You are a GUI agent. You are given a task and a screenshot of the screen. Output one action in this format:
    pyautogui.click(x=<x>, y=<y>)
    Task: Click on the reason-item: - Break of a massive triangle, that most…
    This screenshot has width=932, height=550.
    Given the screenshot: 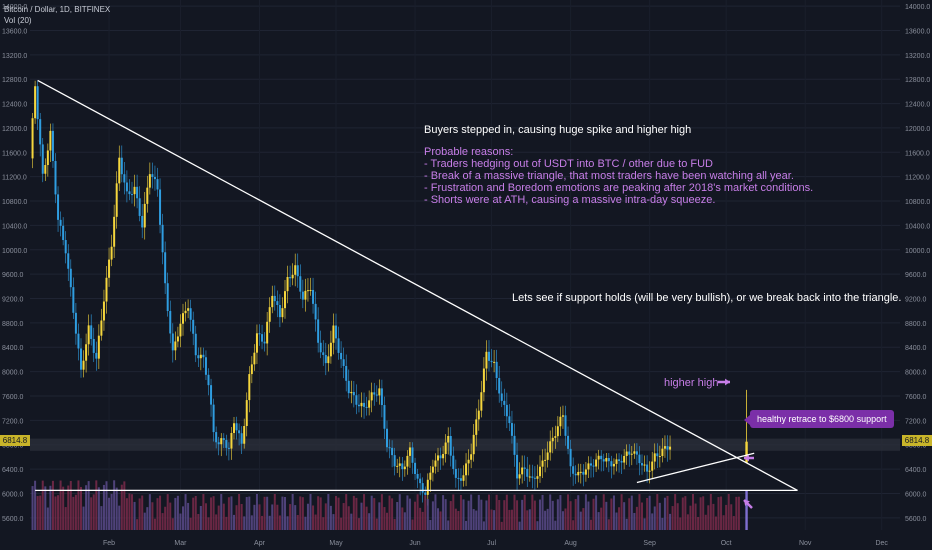 What is the action you would take?
    pyautogui.click(x=609, y=176)
    